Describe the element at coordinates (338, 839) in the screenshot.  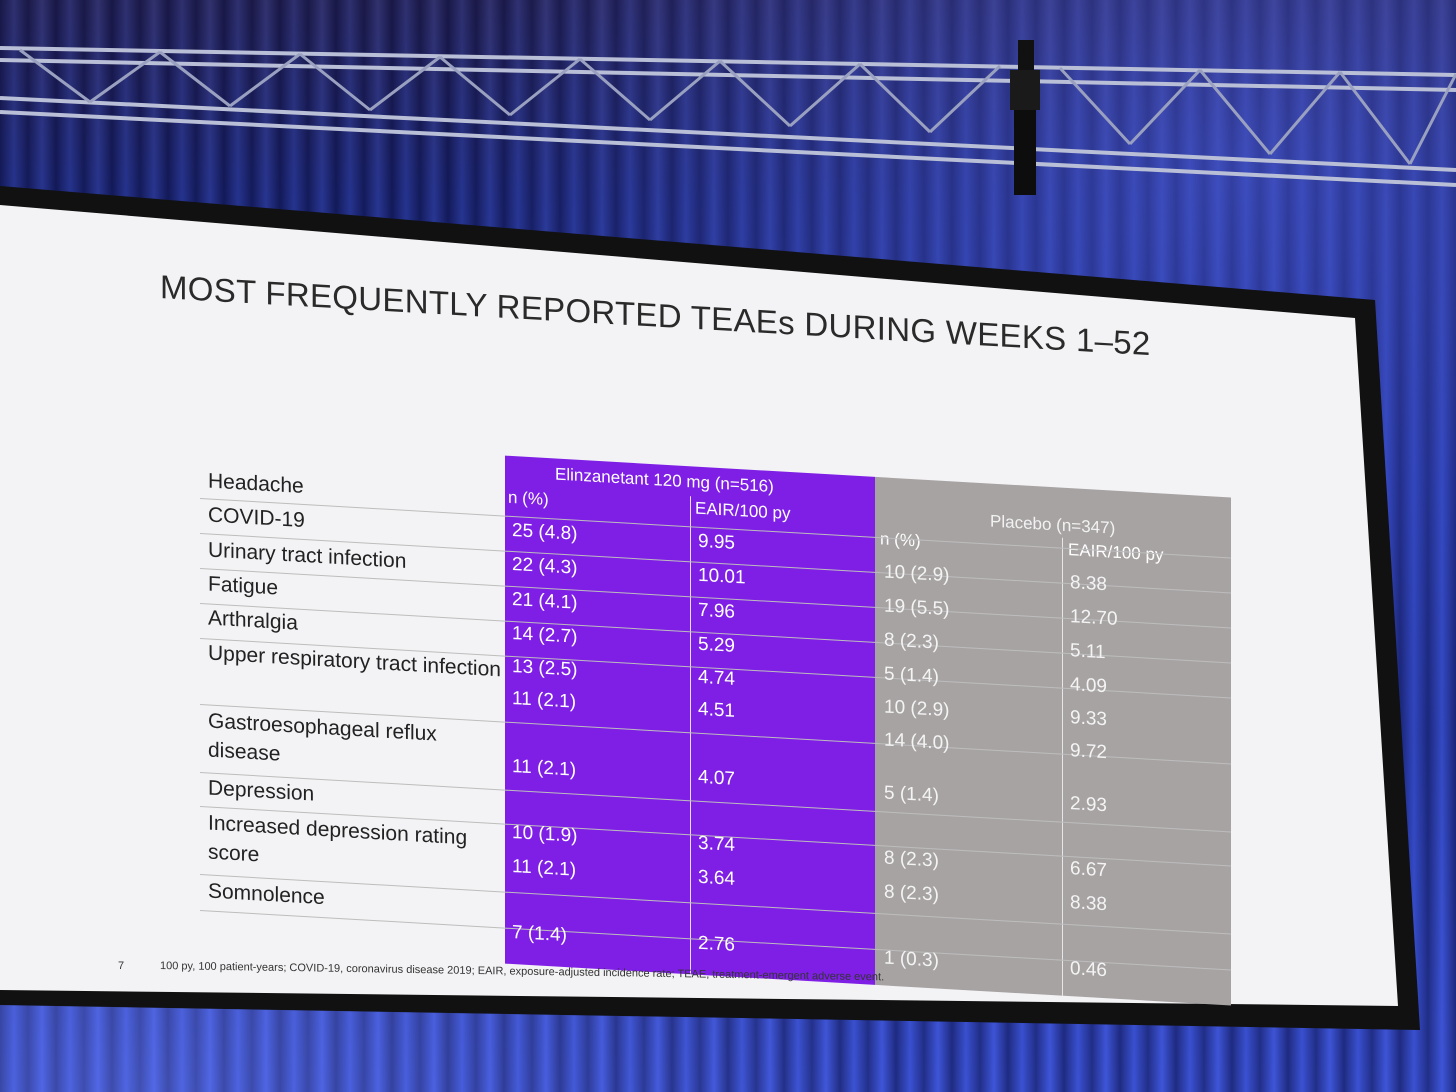
I see `row-label-increased-depression-score: Increased depression rating score` at that location.